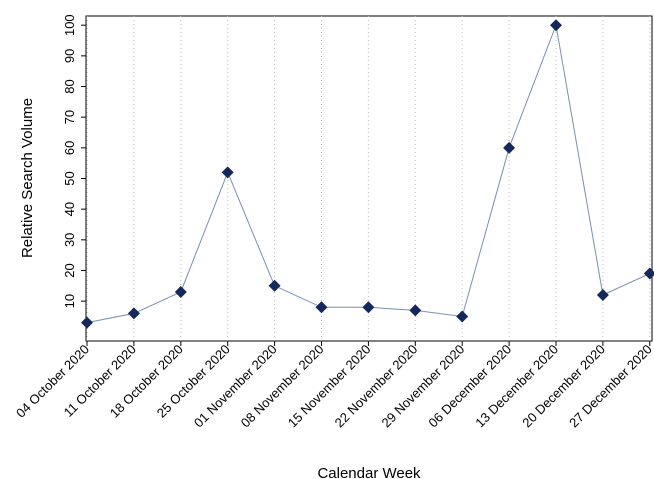 This screenshot has height=479, width=654. What do you see at coordinates (69, 117) in the screenshot?
I see `y-tick-label: 70` at bounding box center [69, 117].